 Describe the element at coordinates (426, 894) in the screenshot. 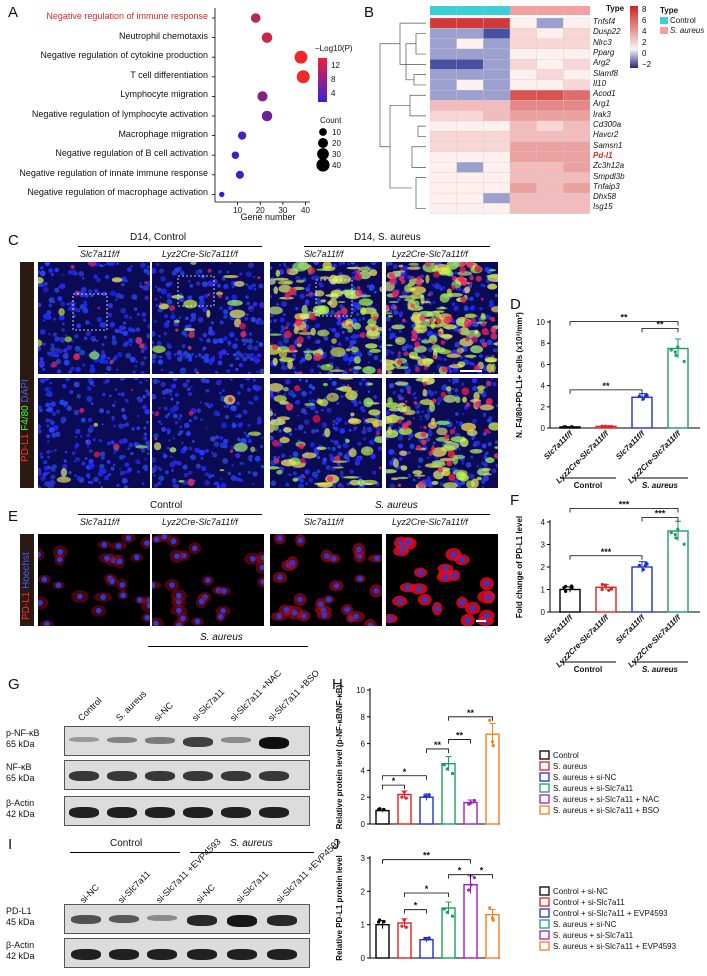

I see `significance-bracket` at that location.